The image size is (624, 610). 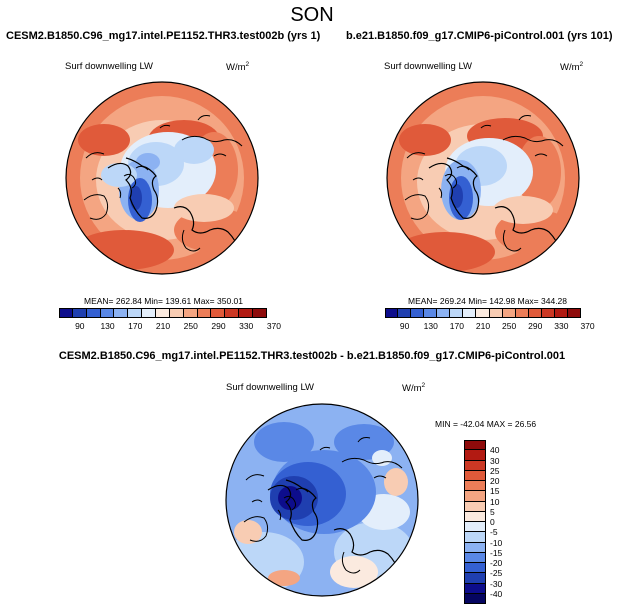 I want to click on diff-colorbar-tick: 25, so click(x=495, y=470).